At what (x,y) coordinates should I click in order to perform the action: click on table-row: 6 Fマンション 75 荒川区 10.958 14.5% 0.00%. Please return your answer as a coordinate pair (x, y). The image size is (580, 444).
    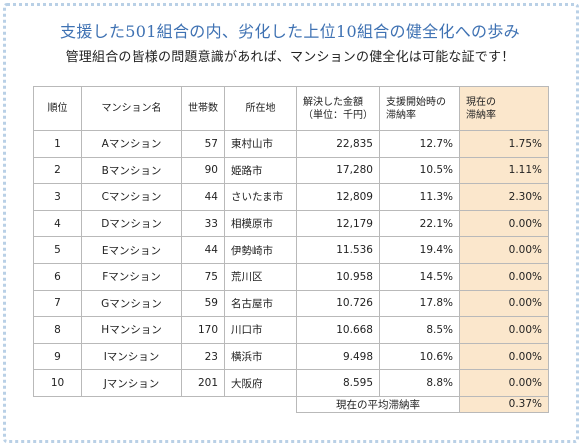
    Looking at the image, I should click on (291, 276).